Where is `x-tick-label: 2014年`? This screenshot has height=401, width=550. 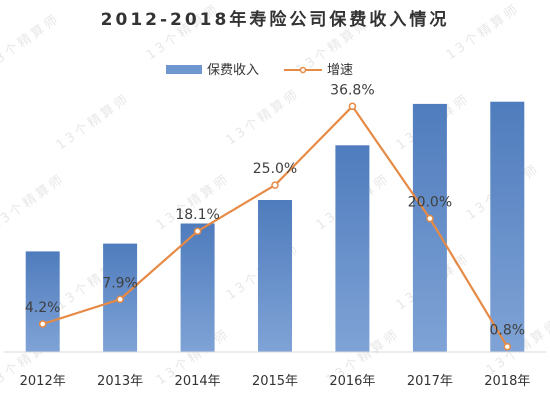 x-tick-label: 2014年 is located at coordinates (198, 381).